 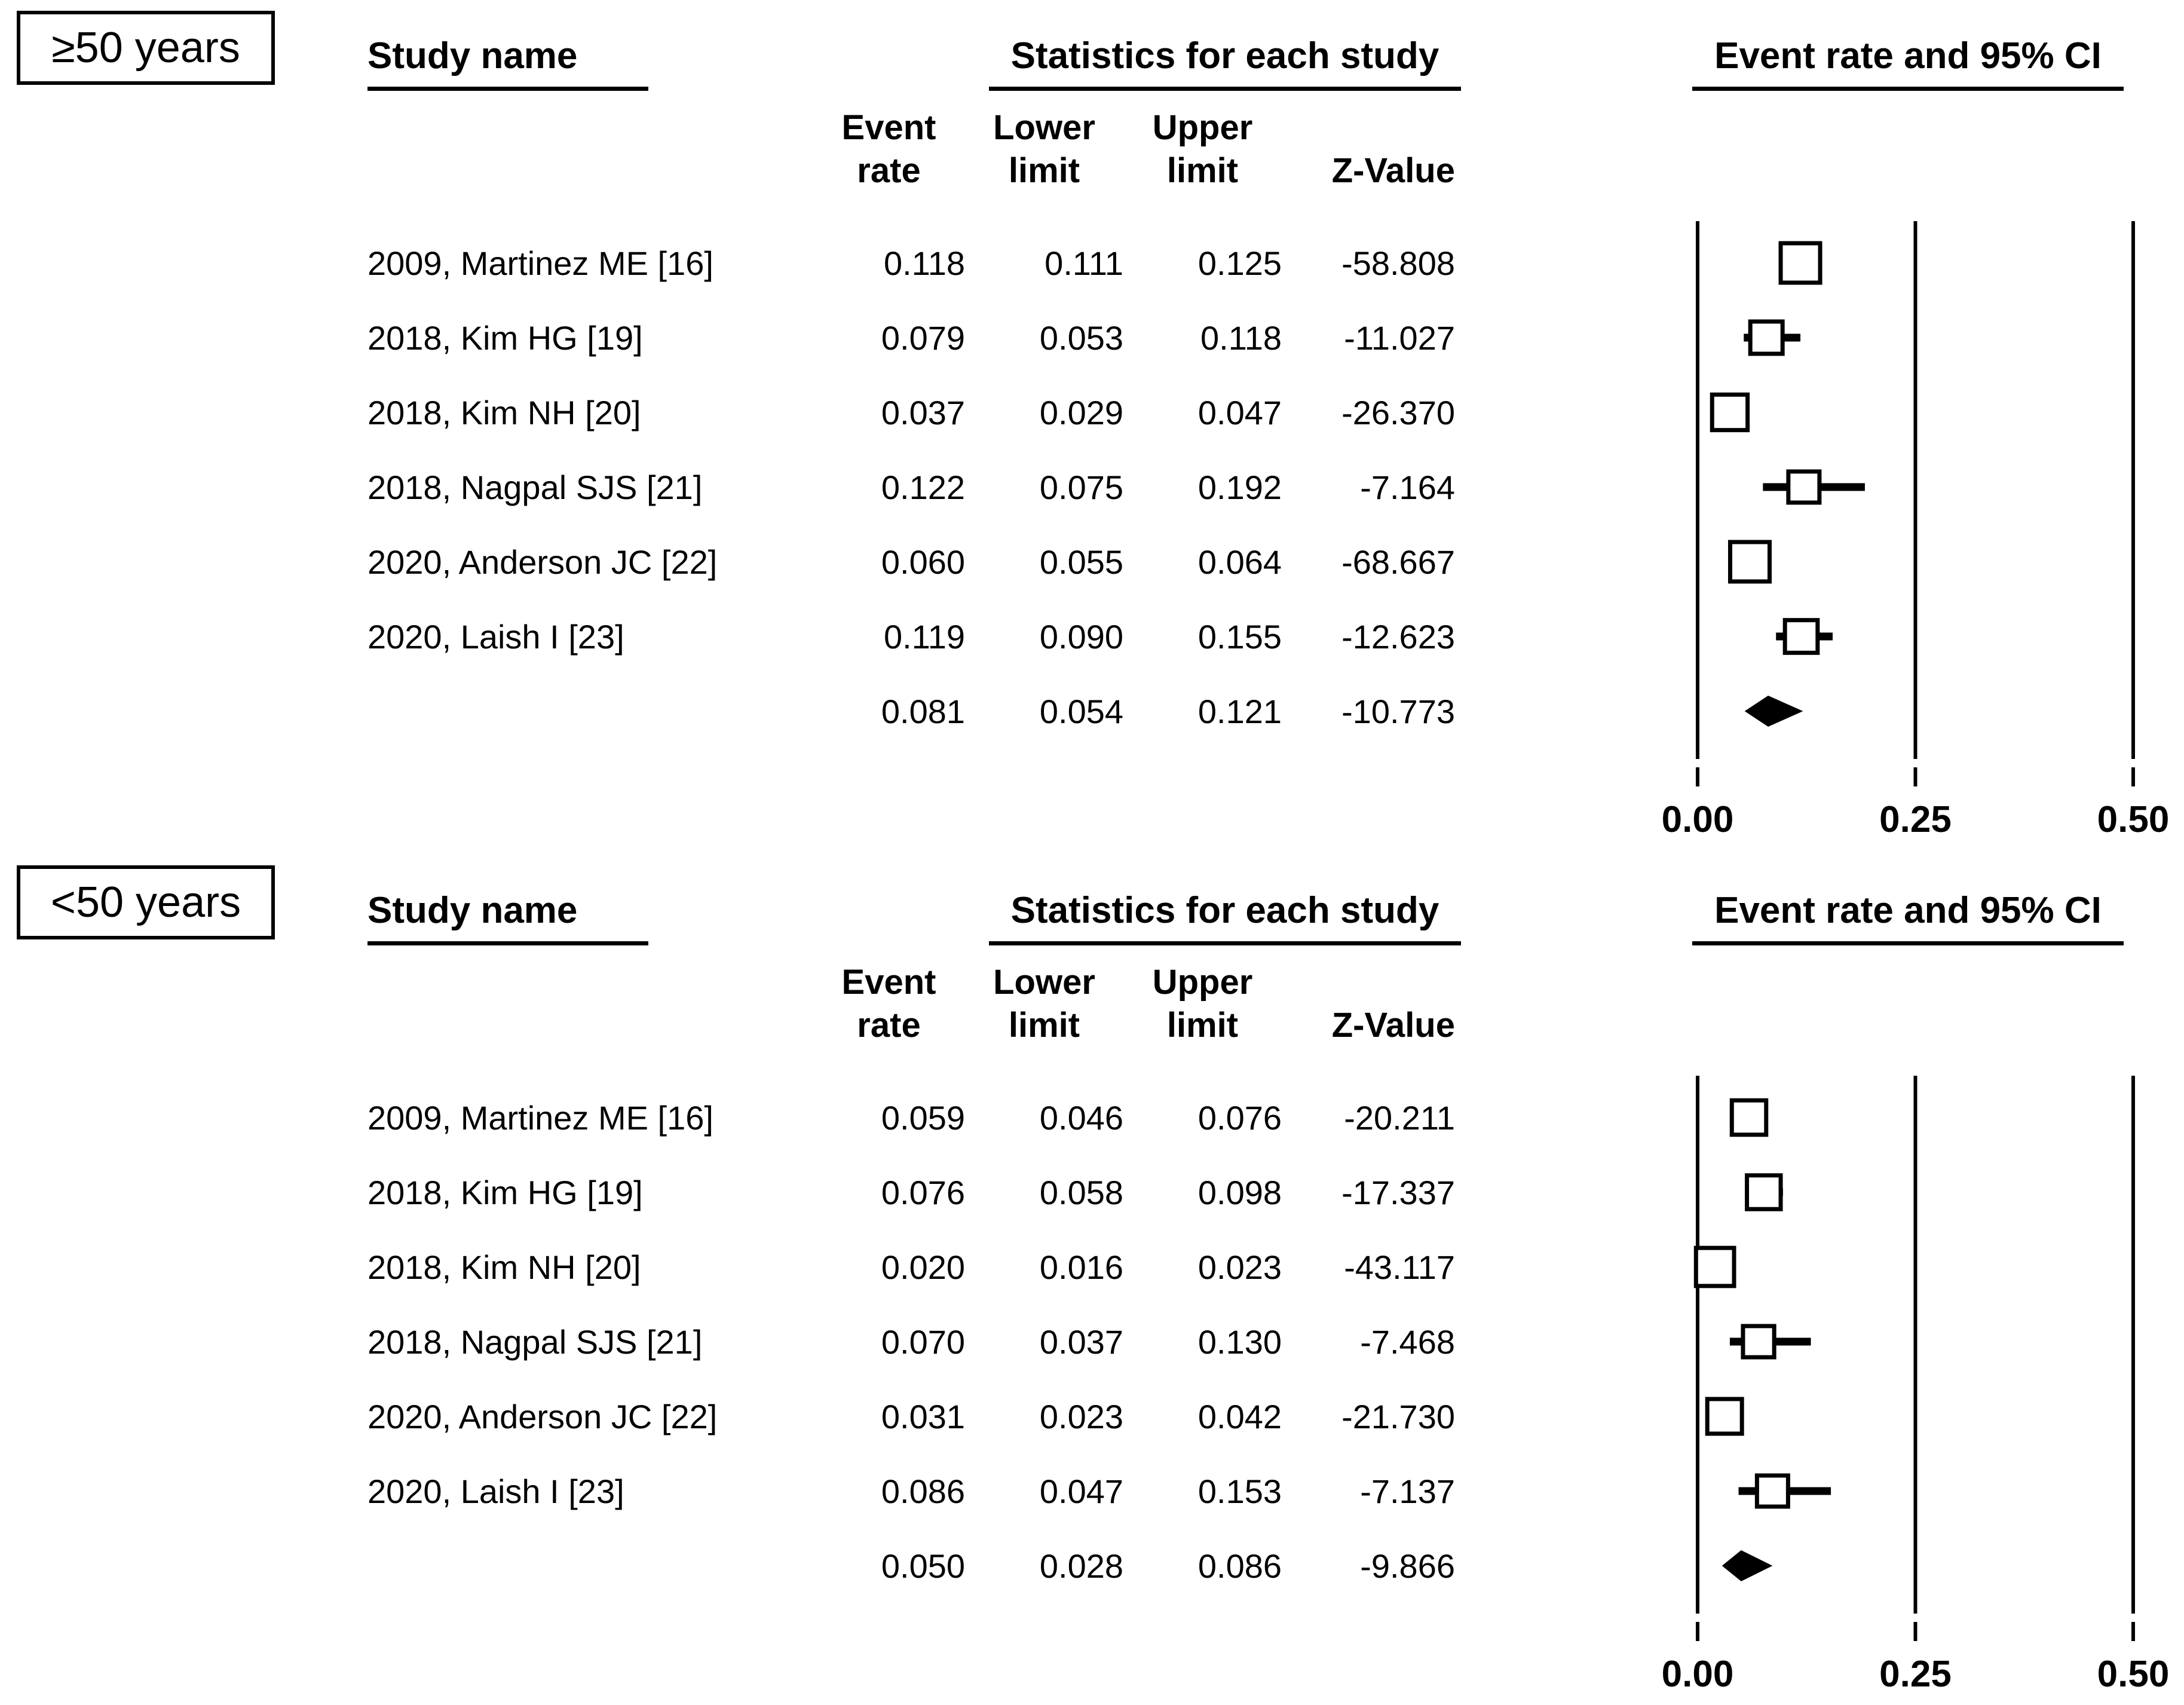 I want to click on event-rate-value: 0.059, so click(x=923, y=1118).